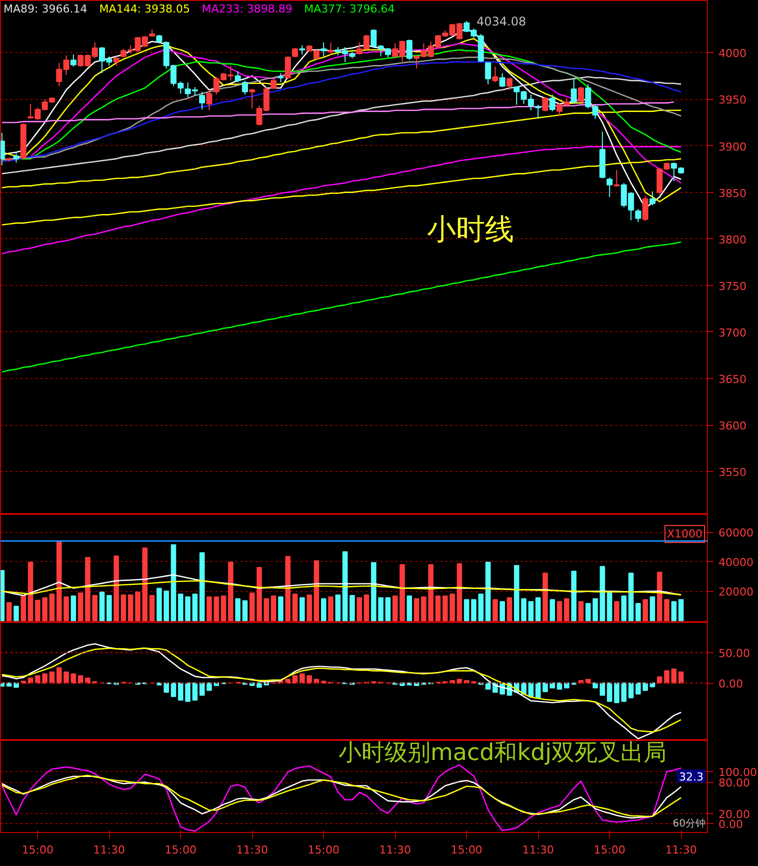 The width and height of the screenshot is (758, 866). What do you see at coordinates (144, 9) in the screenshot?
I see `text: MA144: 3938.05` at bounding box center [144, 9].